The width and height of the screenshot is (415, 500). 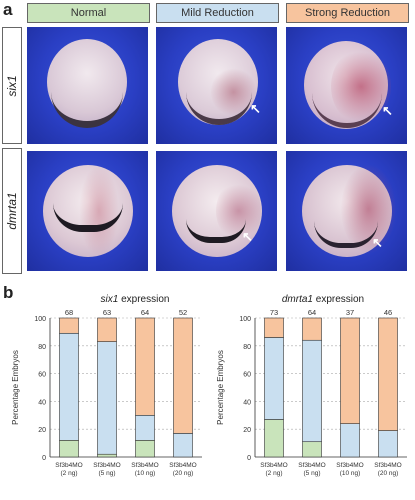 I want to click on row-label-six1: six1, so click(x=12, y=85).